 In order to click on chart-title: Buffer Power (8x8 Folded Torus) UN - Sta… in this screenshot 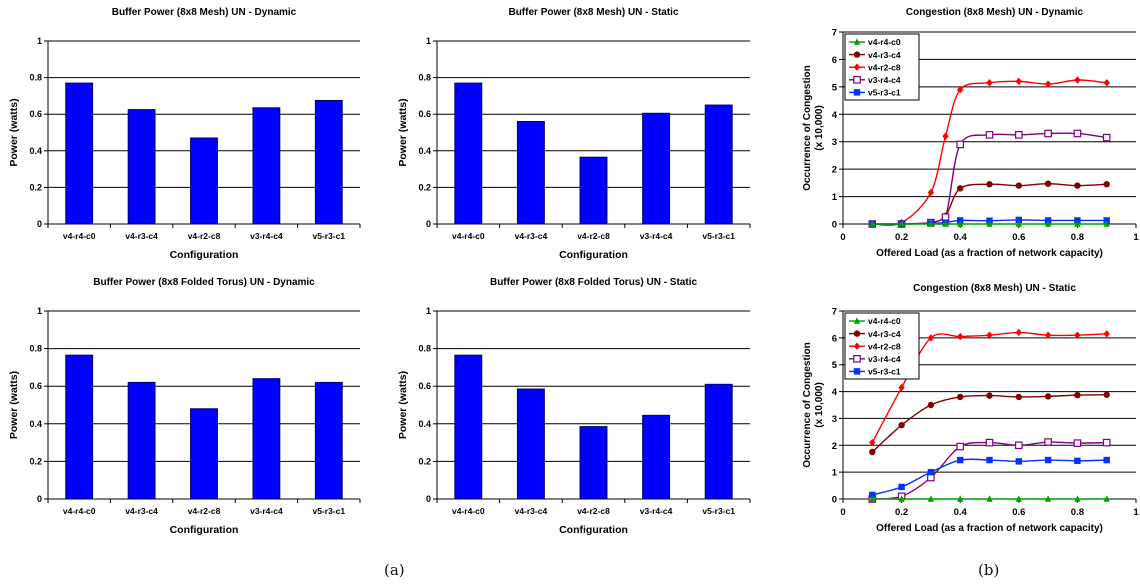, I will do `click(593, 282)`.